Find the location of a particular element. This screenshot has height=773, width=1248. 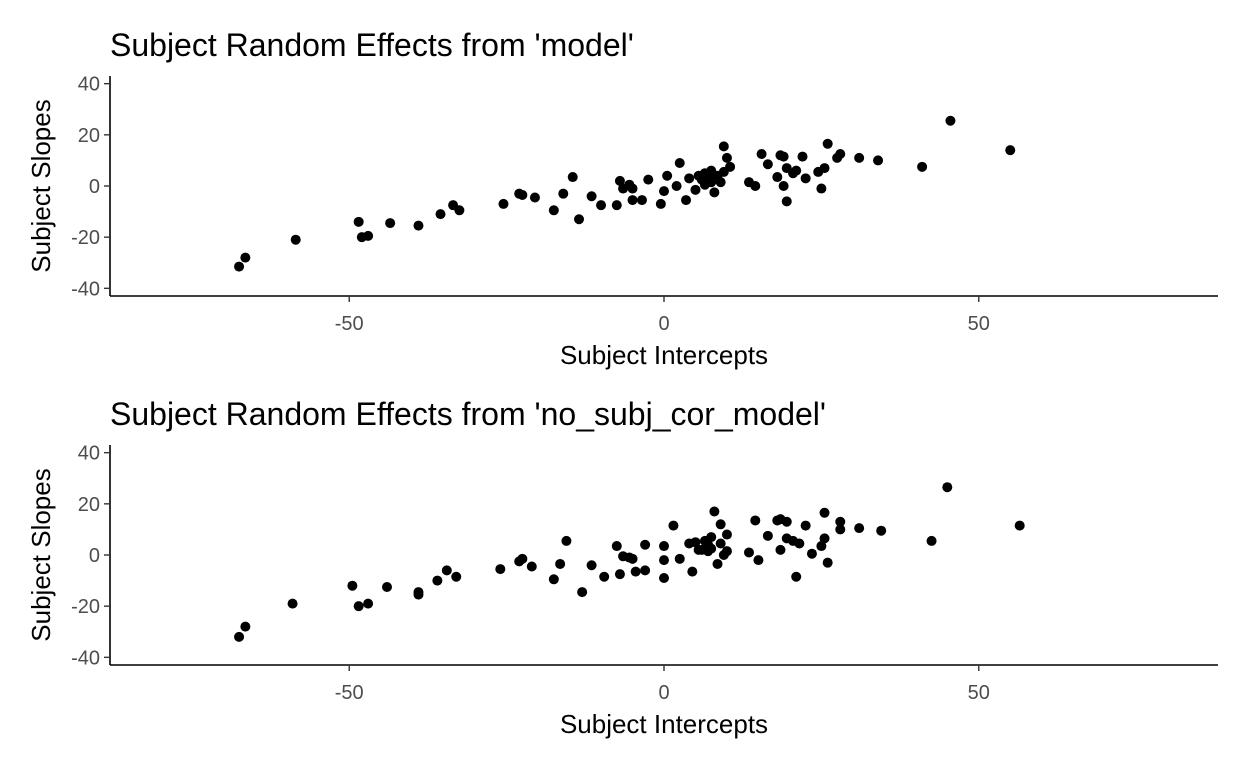

y-tick-label: -40 is located at coordinates (85, 289).